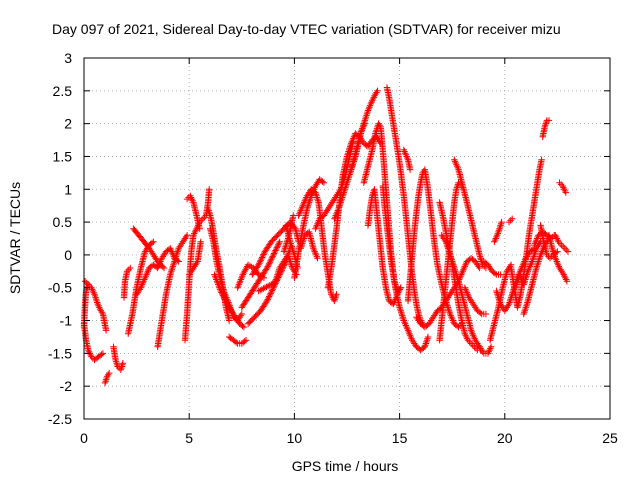  Describe the element at coordinates (68, 255) in the screenshot. I see `y-tick-label: 0` at that location.